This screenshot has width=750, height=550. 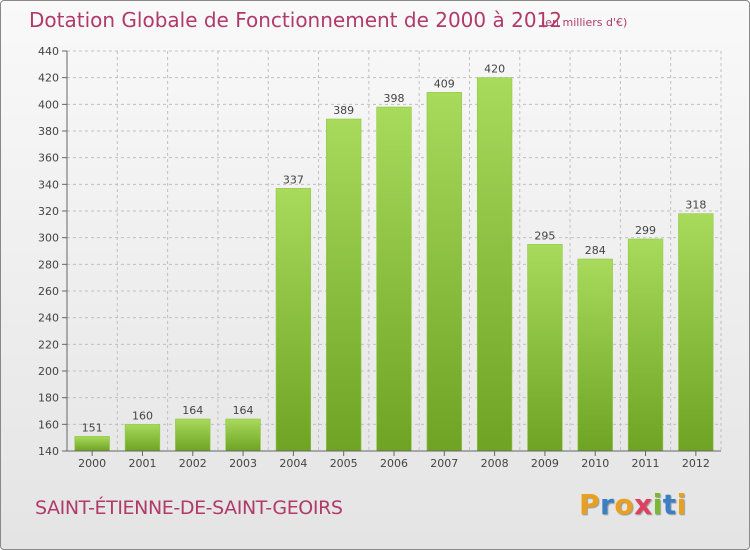 I want to click on y-tick-label: 180, so click(x=48, y=398).